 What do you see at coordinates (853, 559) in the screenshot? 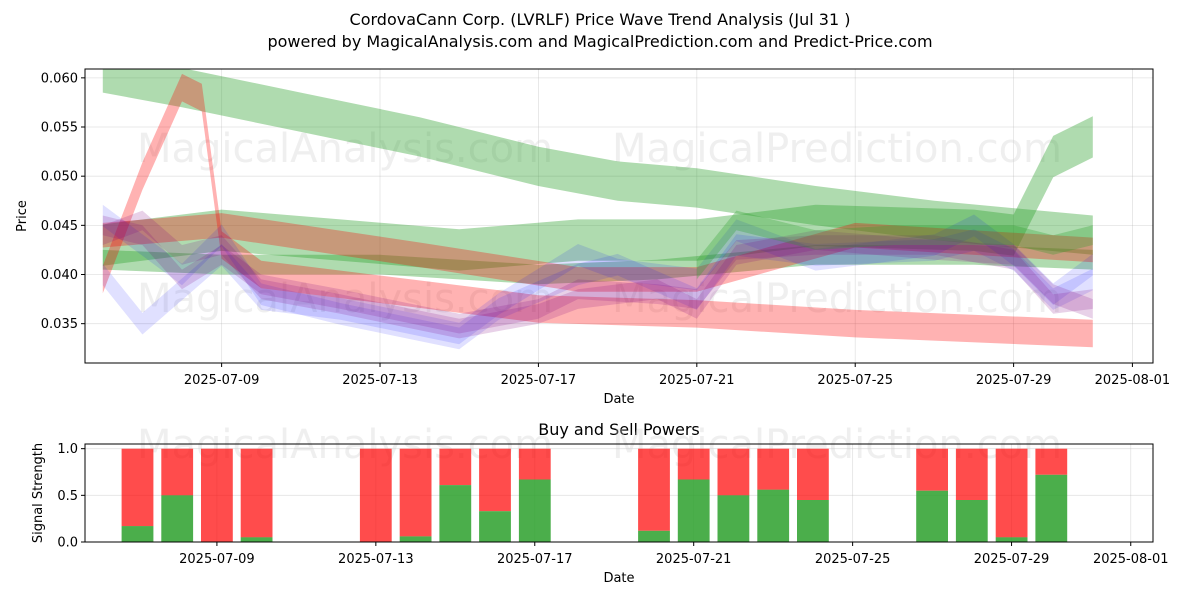
I see `signal-x-tick-label: 2025-07-25` at bounding box center [853, 559].